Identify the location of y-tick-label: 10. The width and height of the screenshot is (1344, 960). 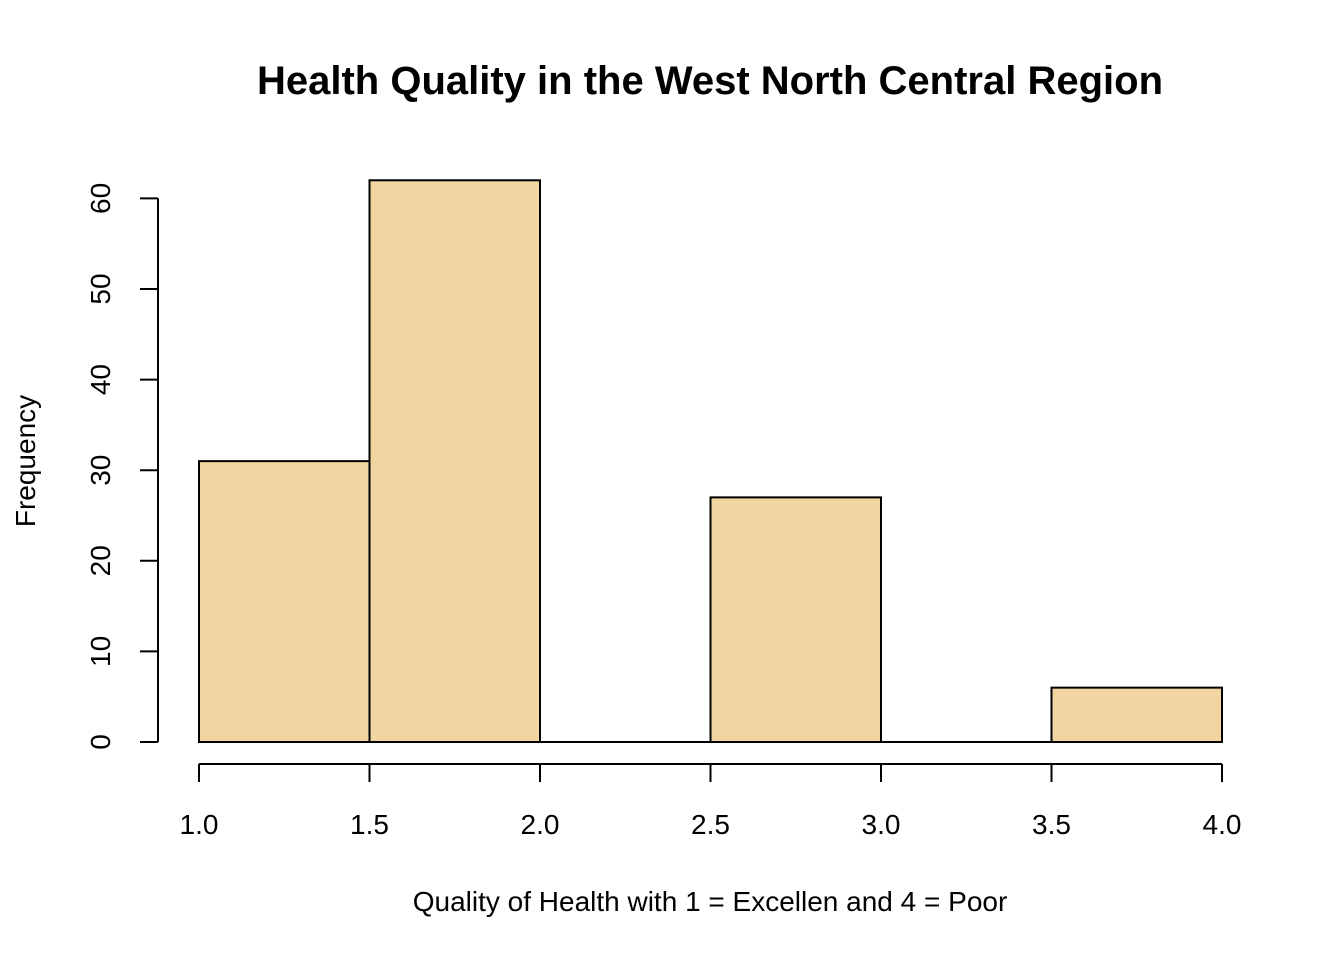
(100, 651).